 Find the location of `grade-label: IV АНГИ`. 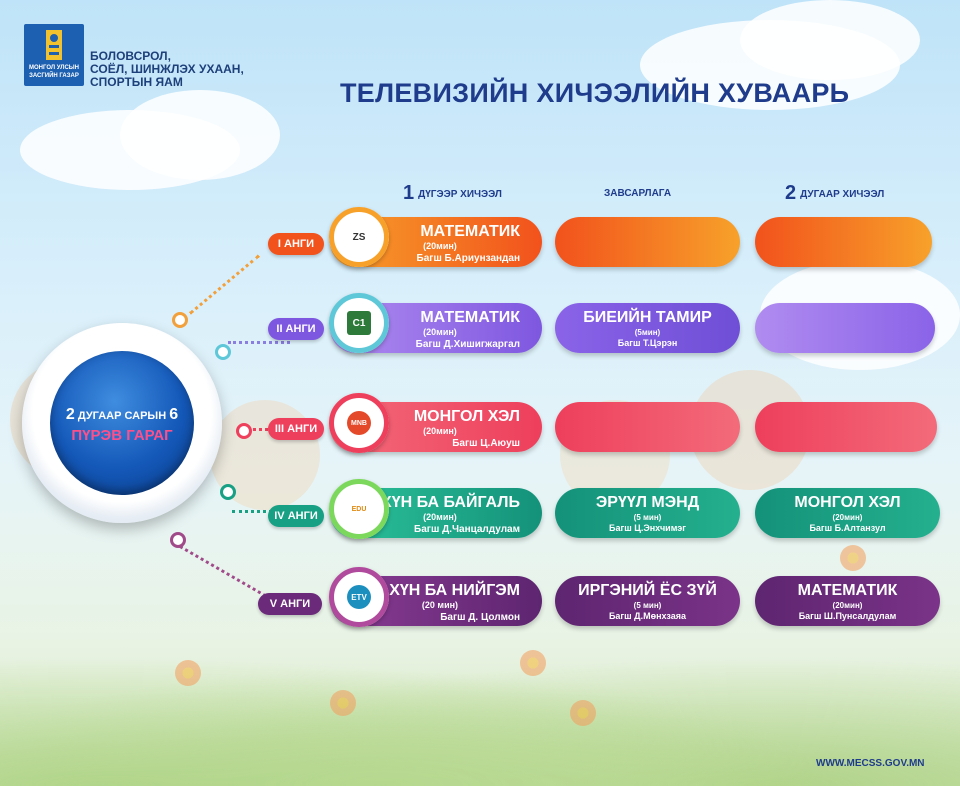

grade-label: IV АНГИ is located at coordinates (296, 516).